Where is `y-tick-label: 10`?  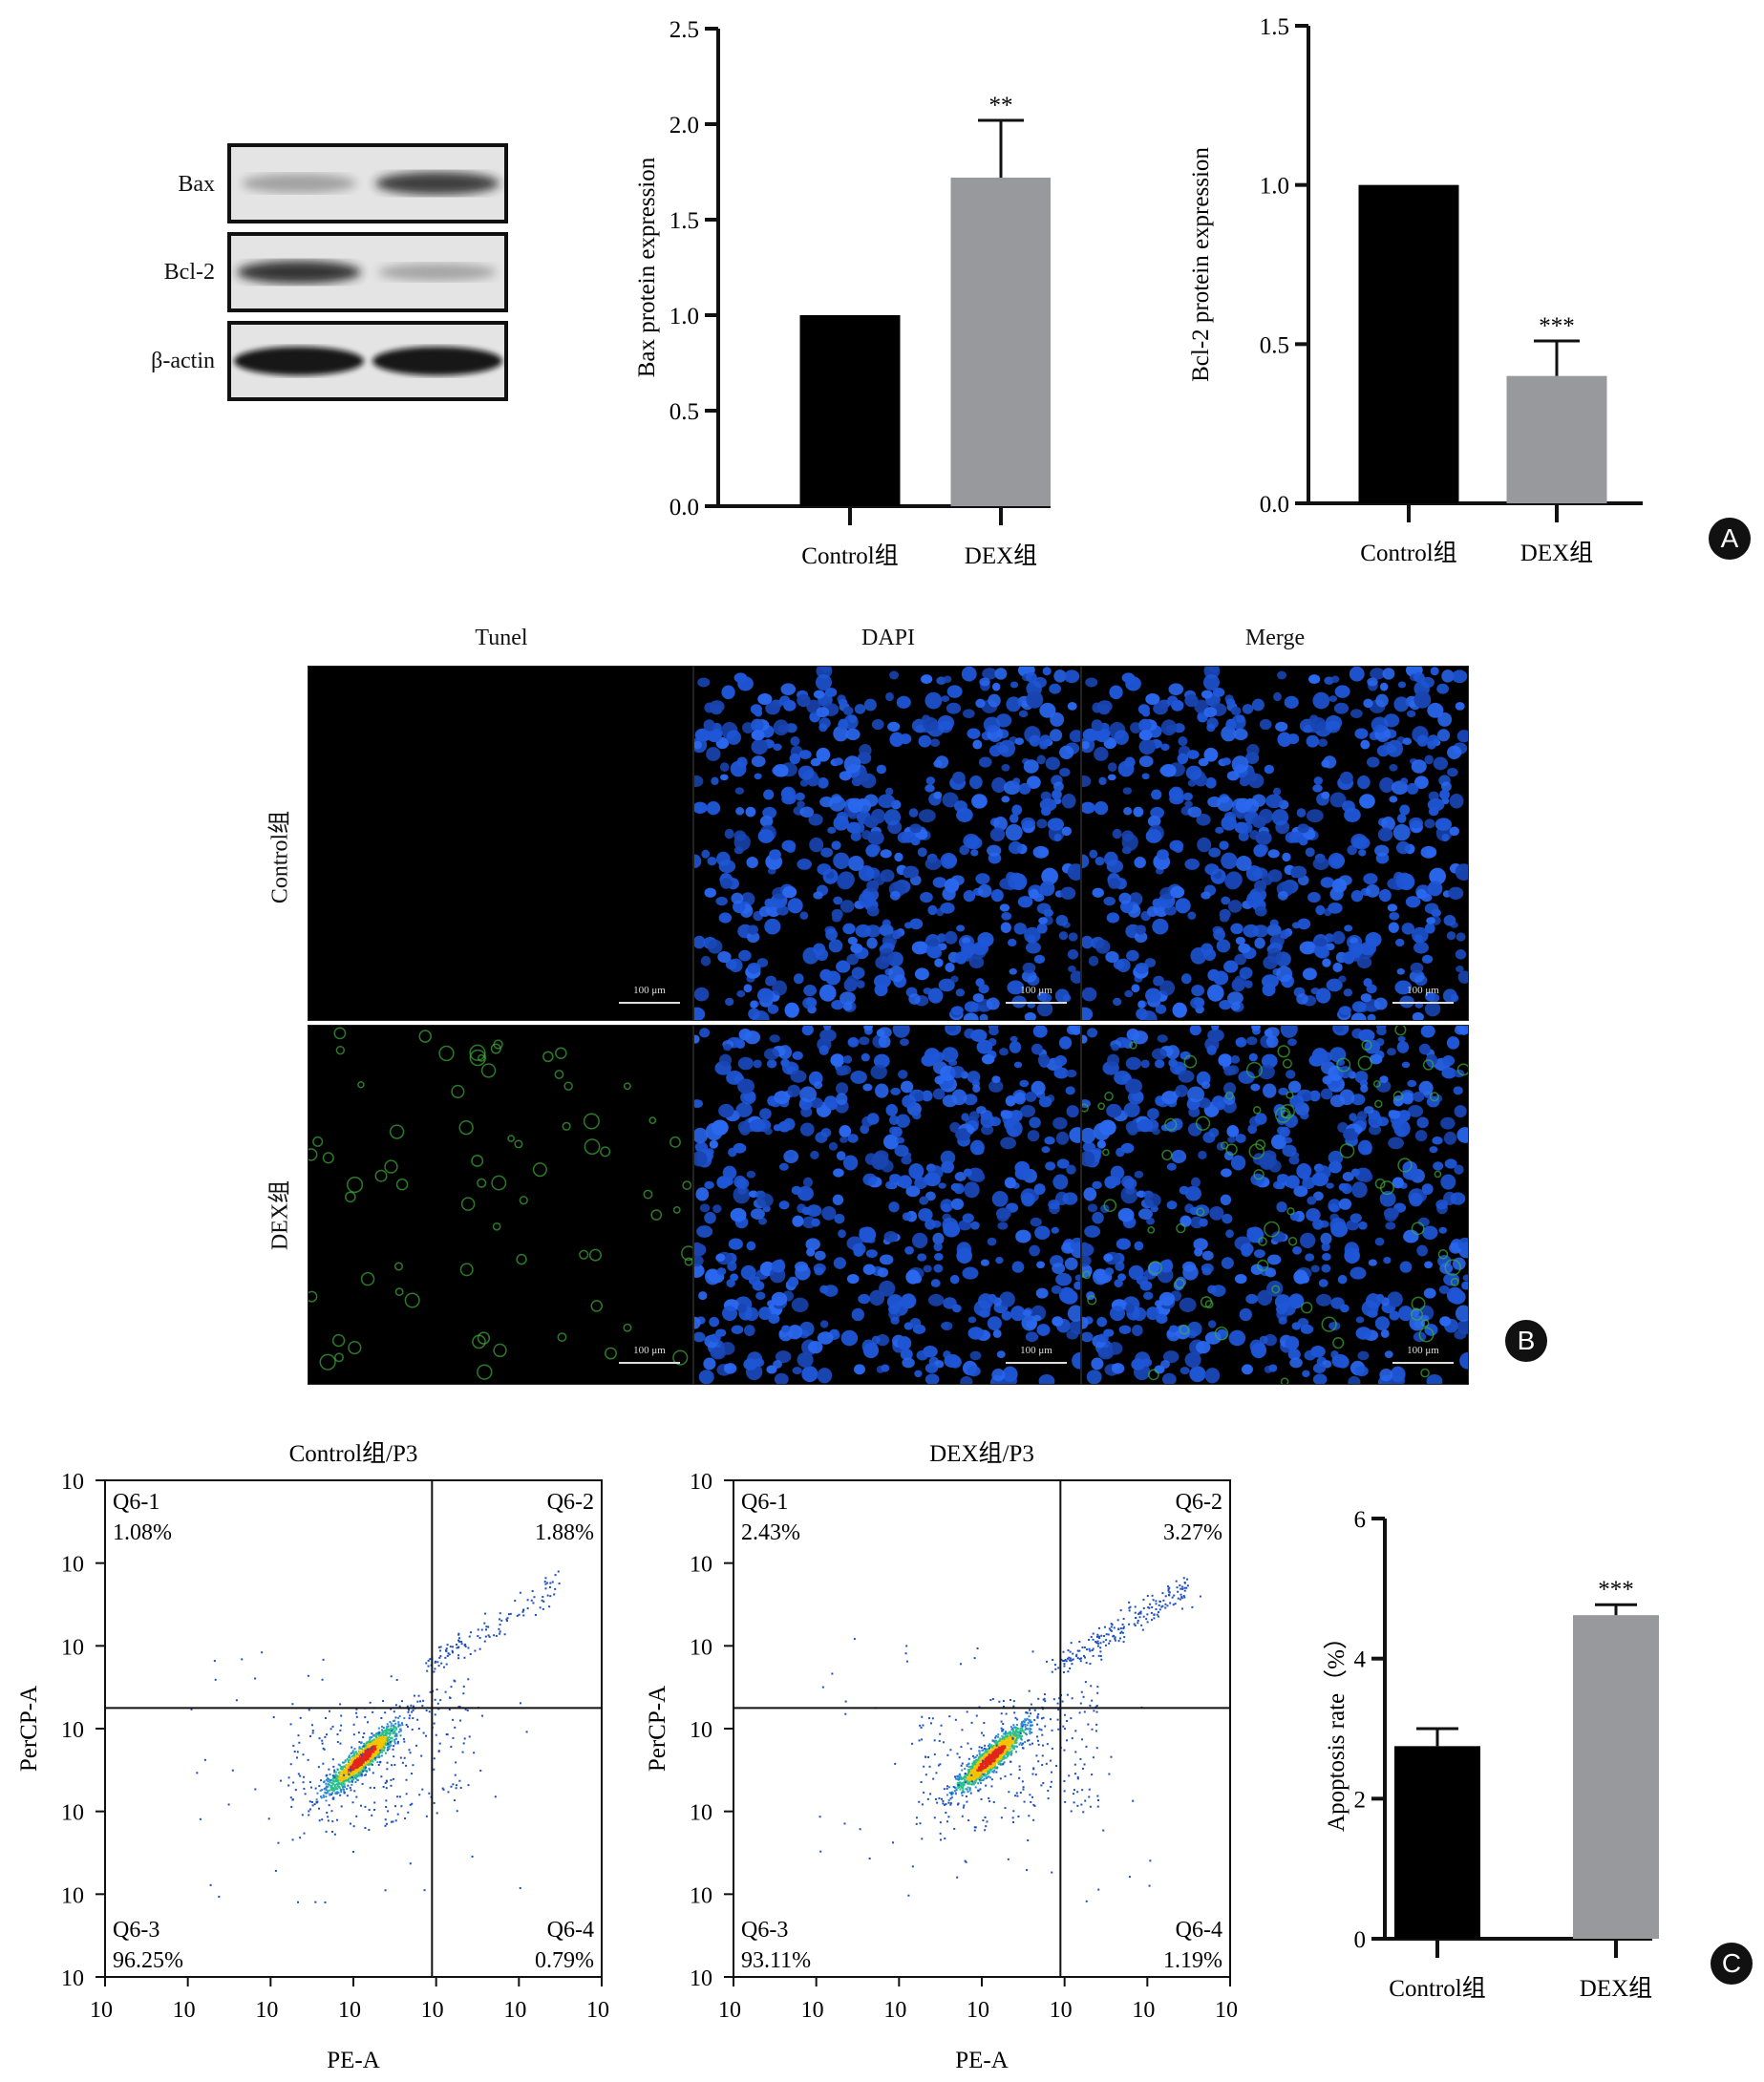
y-tick-label: 10 is located at coordinates (701, 1648).